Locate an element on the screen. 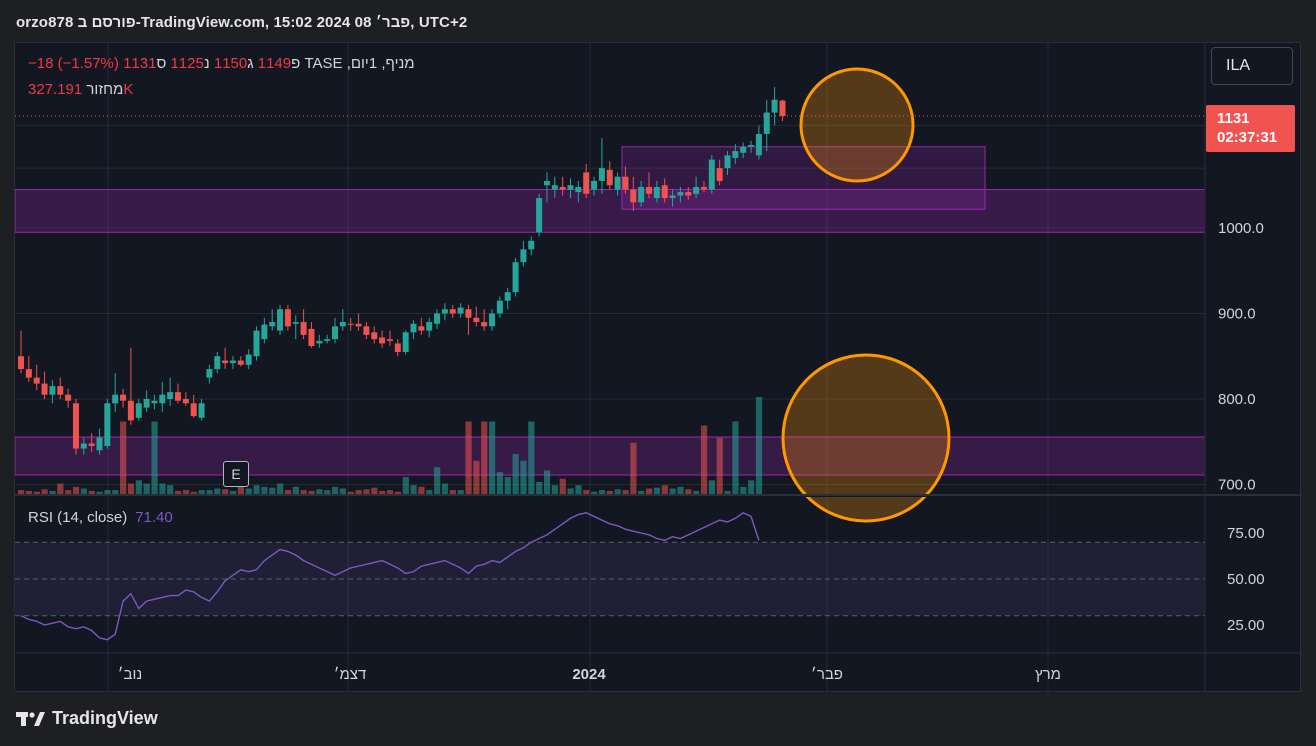 Image resolution: width=1316 pixels, height=746 pixels. volume-zone is located at coordinates (610, 456).